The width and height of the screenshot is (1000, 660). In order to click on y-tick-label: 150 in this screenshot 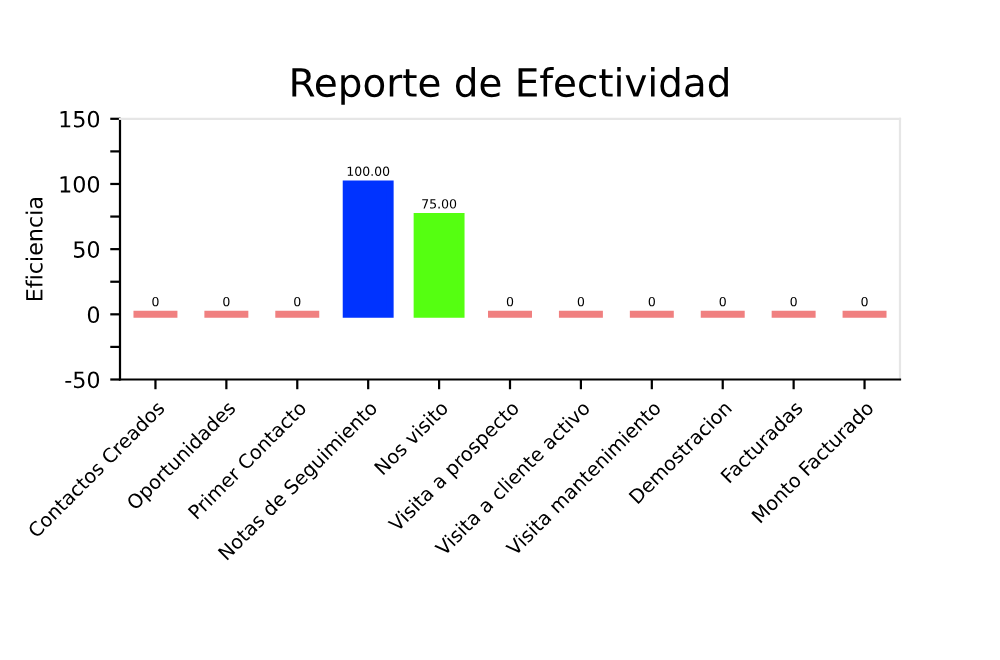, I will do `click(80, 119)`.